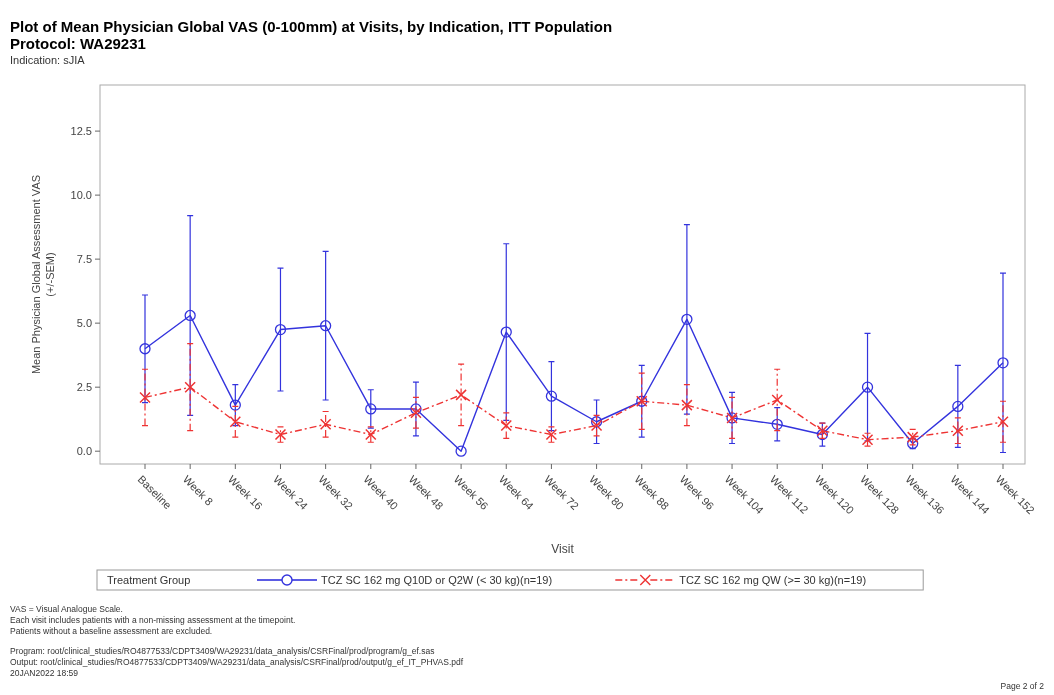 This screenshot has height=695, width=1054. What do you see at coordinates (84, 323) in the screenshot?
I see `y-tick-label: 5.0` at bounding box center [84, 323].